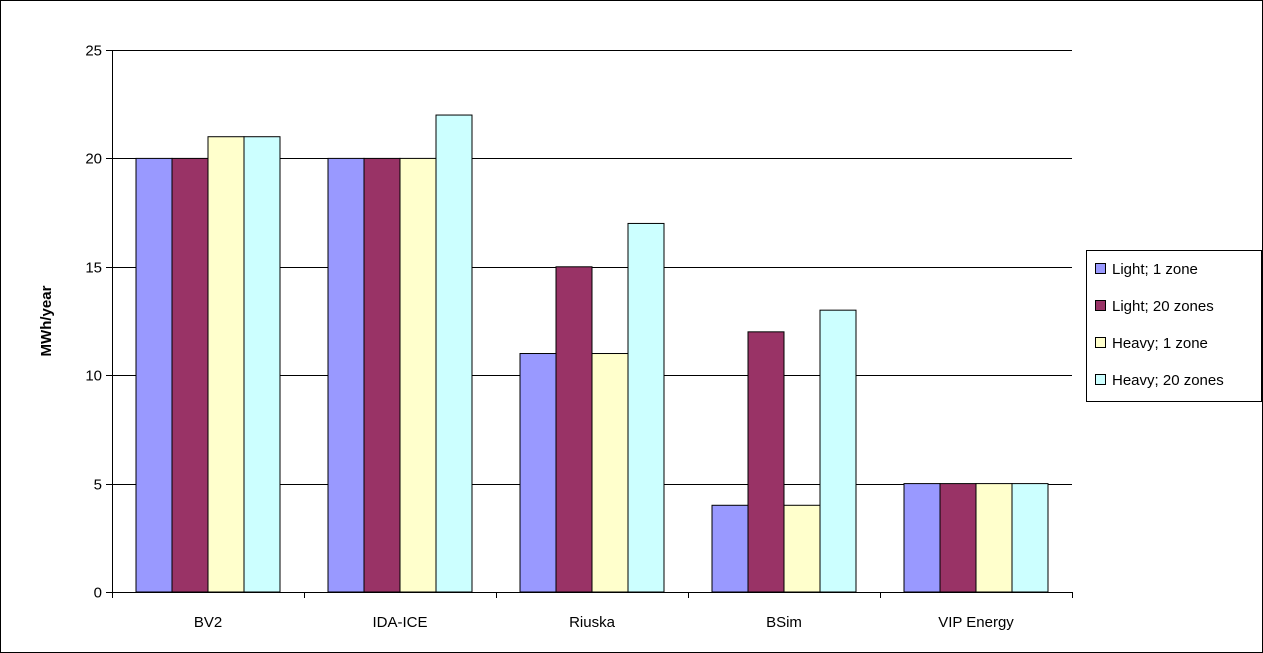  Describe the element at coordinates (592, 622) in the screenshot. I see `x-tick-label: Riuska` at that location.